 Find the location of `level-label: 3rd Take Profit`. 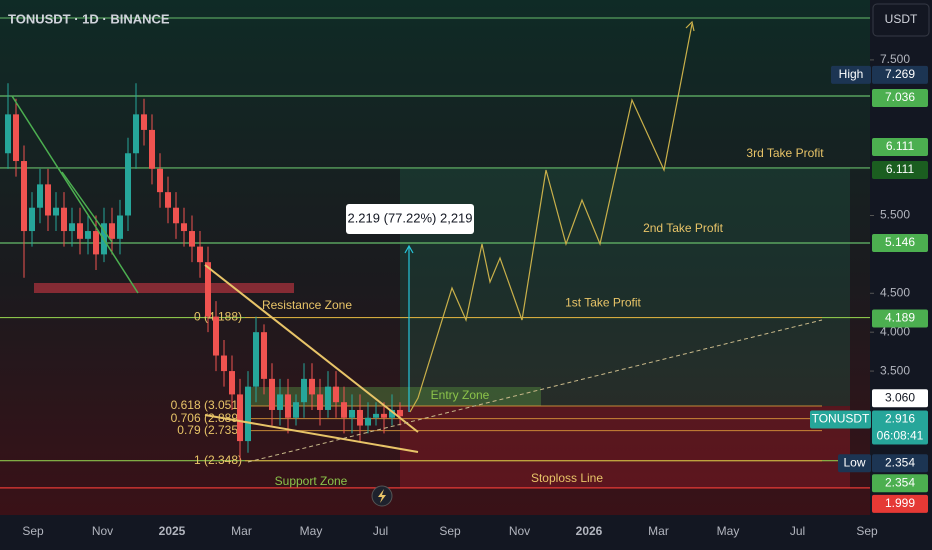

level-label: 3rd Take Profit is located at coordinates (785, 153).